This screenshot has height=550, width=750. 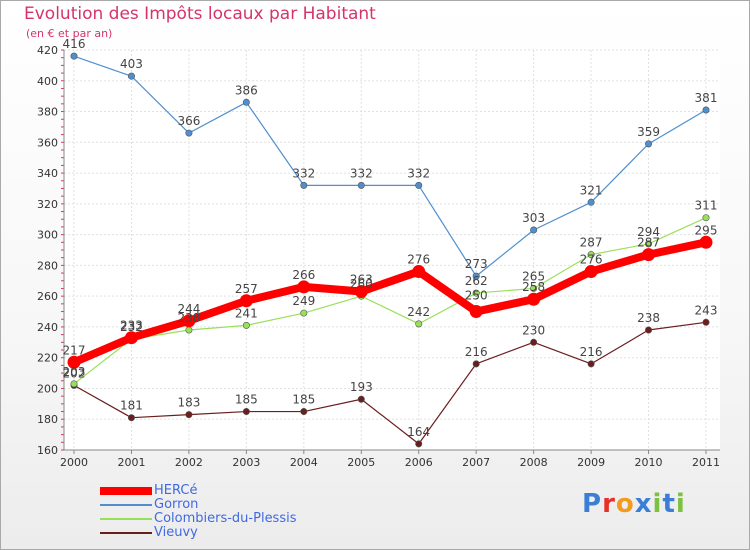 I want to click on data-label-gorron: 386, so click(x=246, y=90).